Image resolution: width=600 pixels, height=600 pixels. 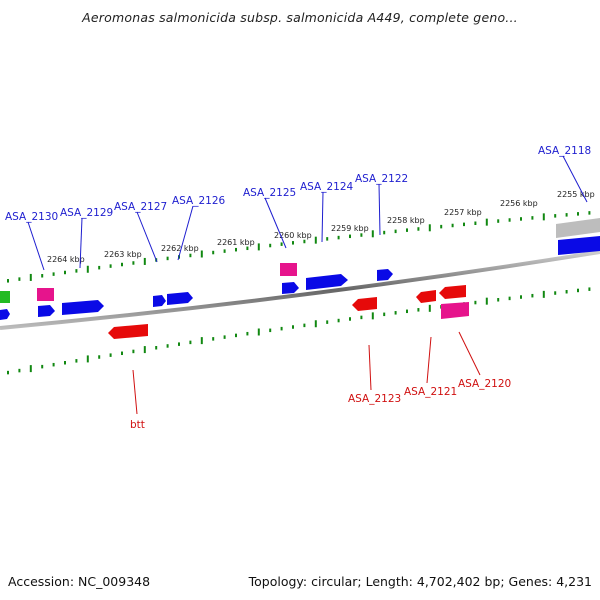 What do you see at coordinates (137, 425) in the screenshot?
I see `label-btt: btt` at bounding box center [137, 425].